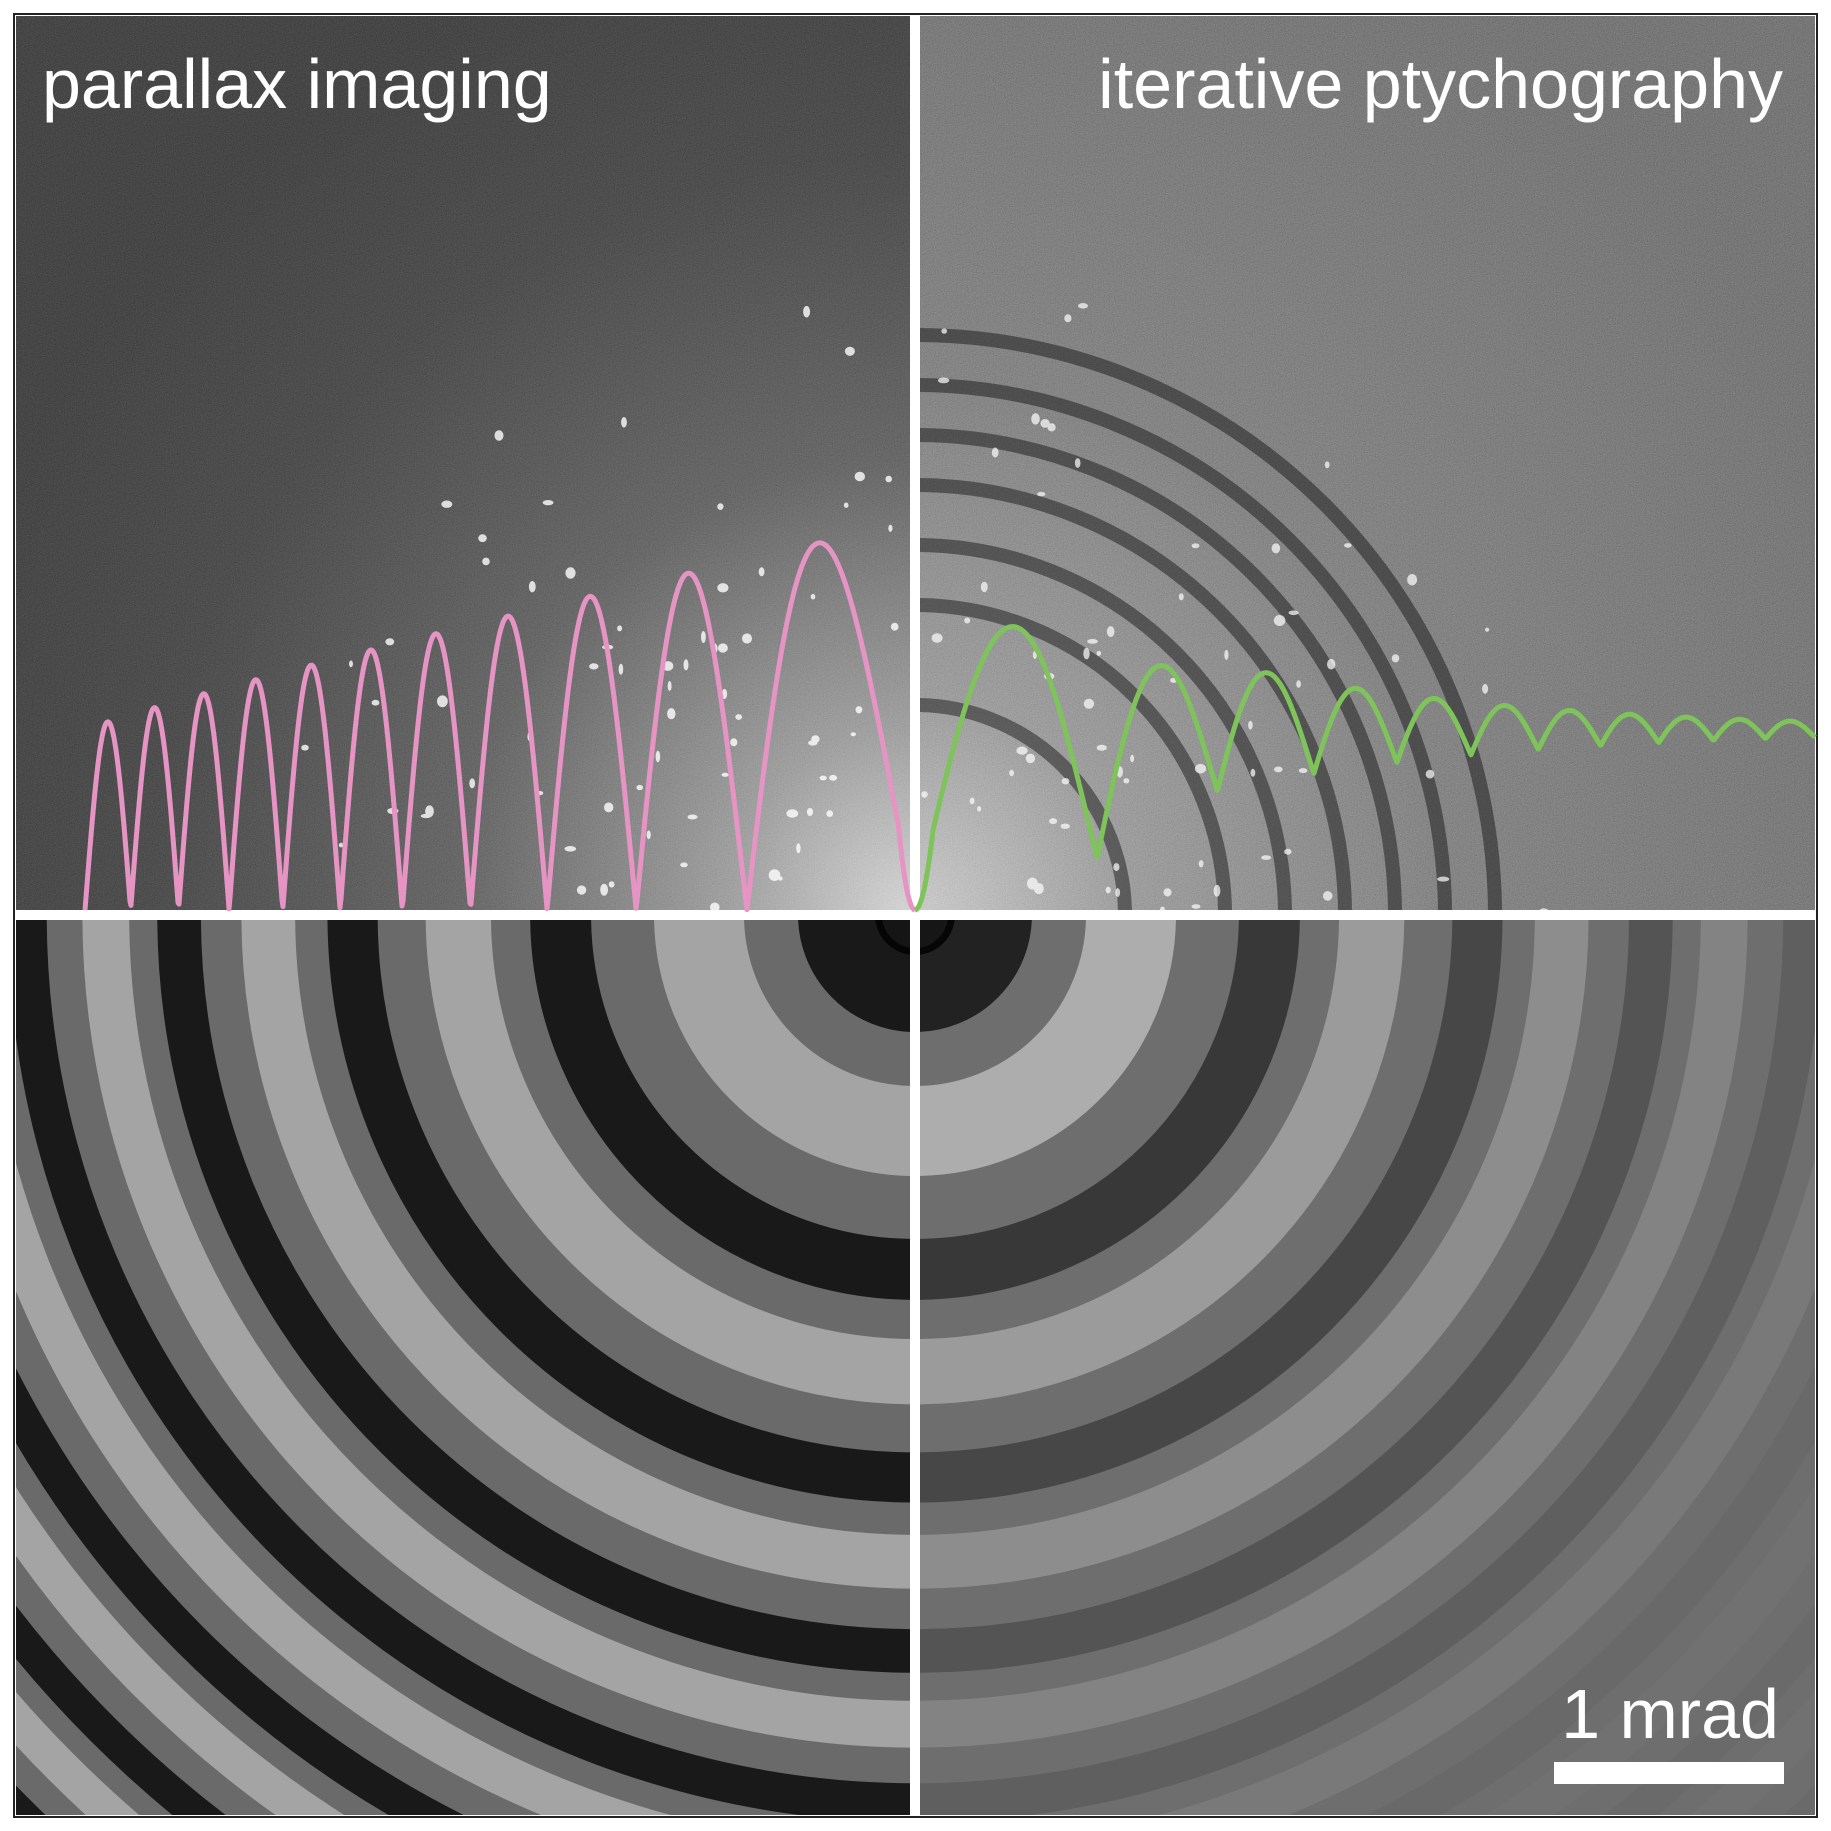 The height and width of the screenshot is (1831, 1831). What do you see at coordinates (1669, 1773) in the screenshot?
I see `scale-bar` at bounding box center [1669, 1773].